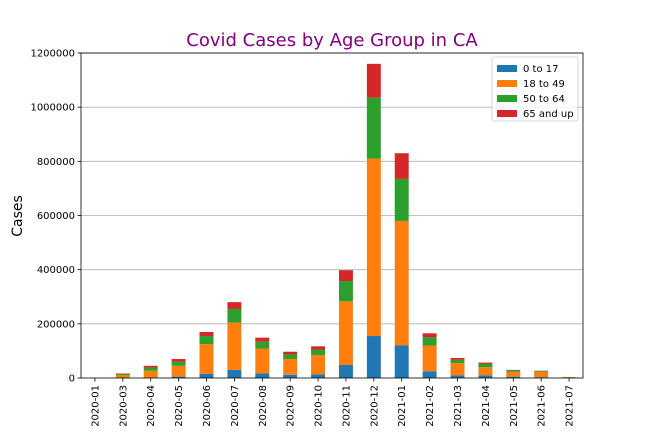 The height and width of the screenshot is (432, 648). Describe the element at coordinates (458, 406) in the screenshot. I see `x-tick-label: 2021-03` at that location.